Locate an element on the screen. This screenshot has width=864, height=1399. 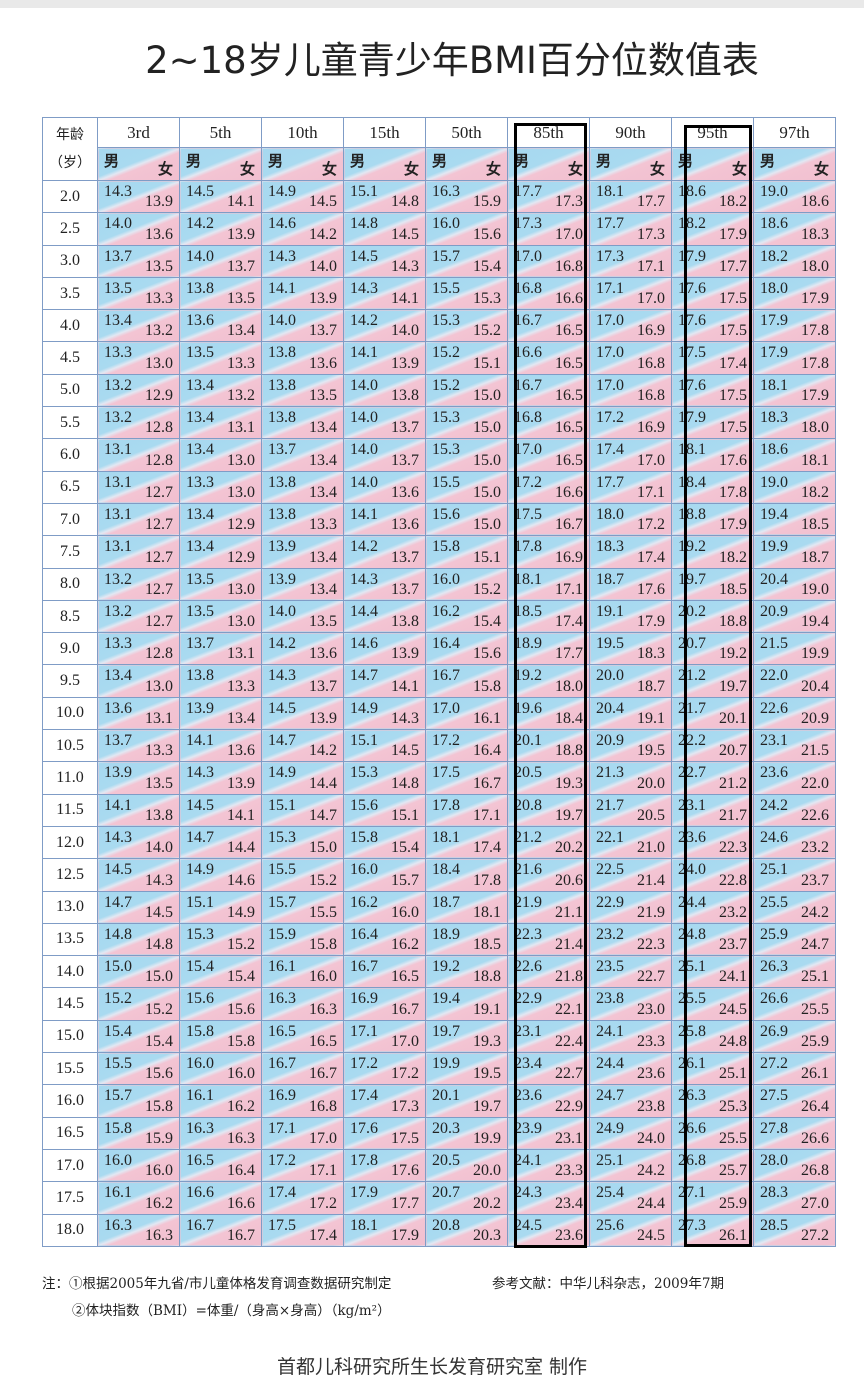
bmi-cell-85th: 22.6 21.8 is located at coordinates (548, 972).